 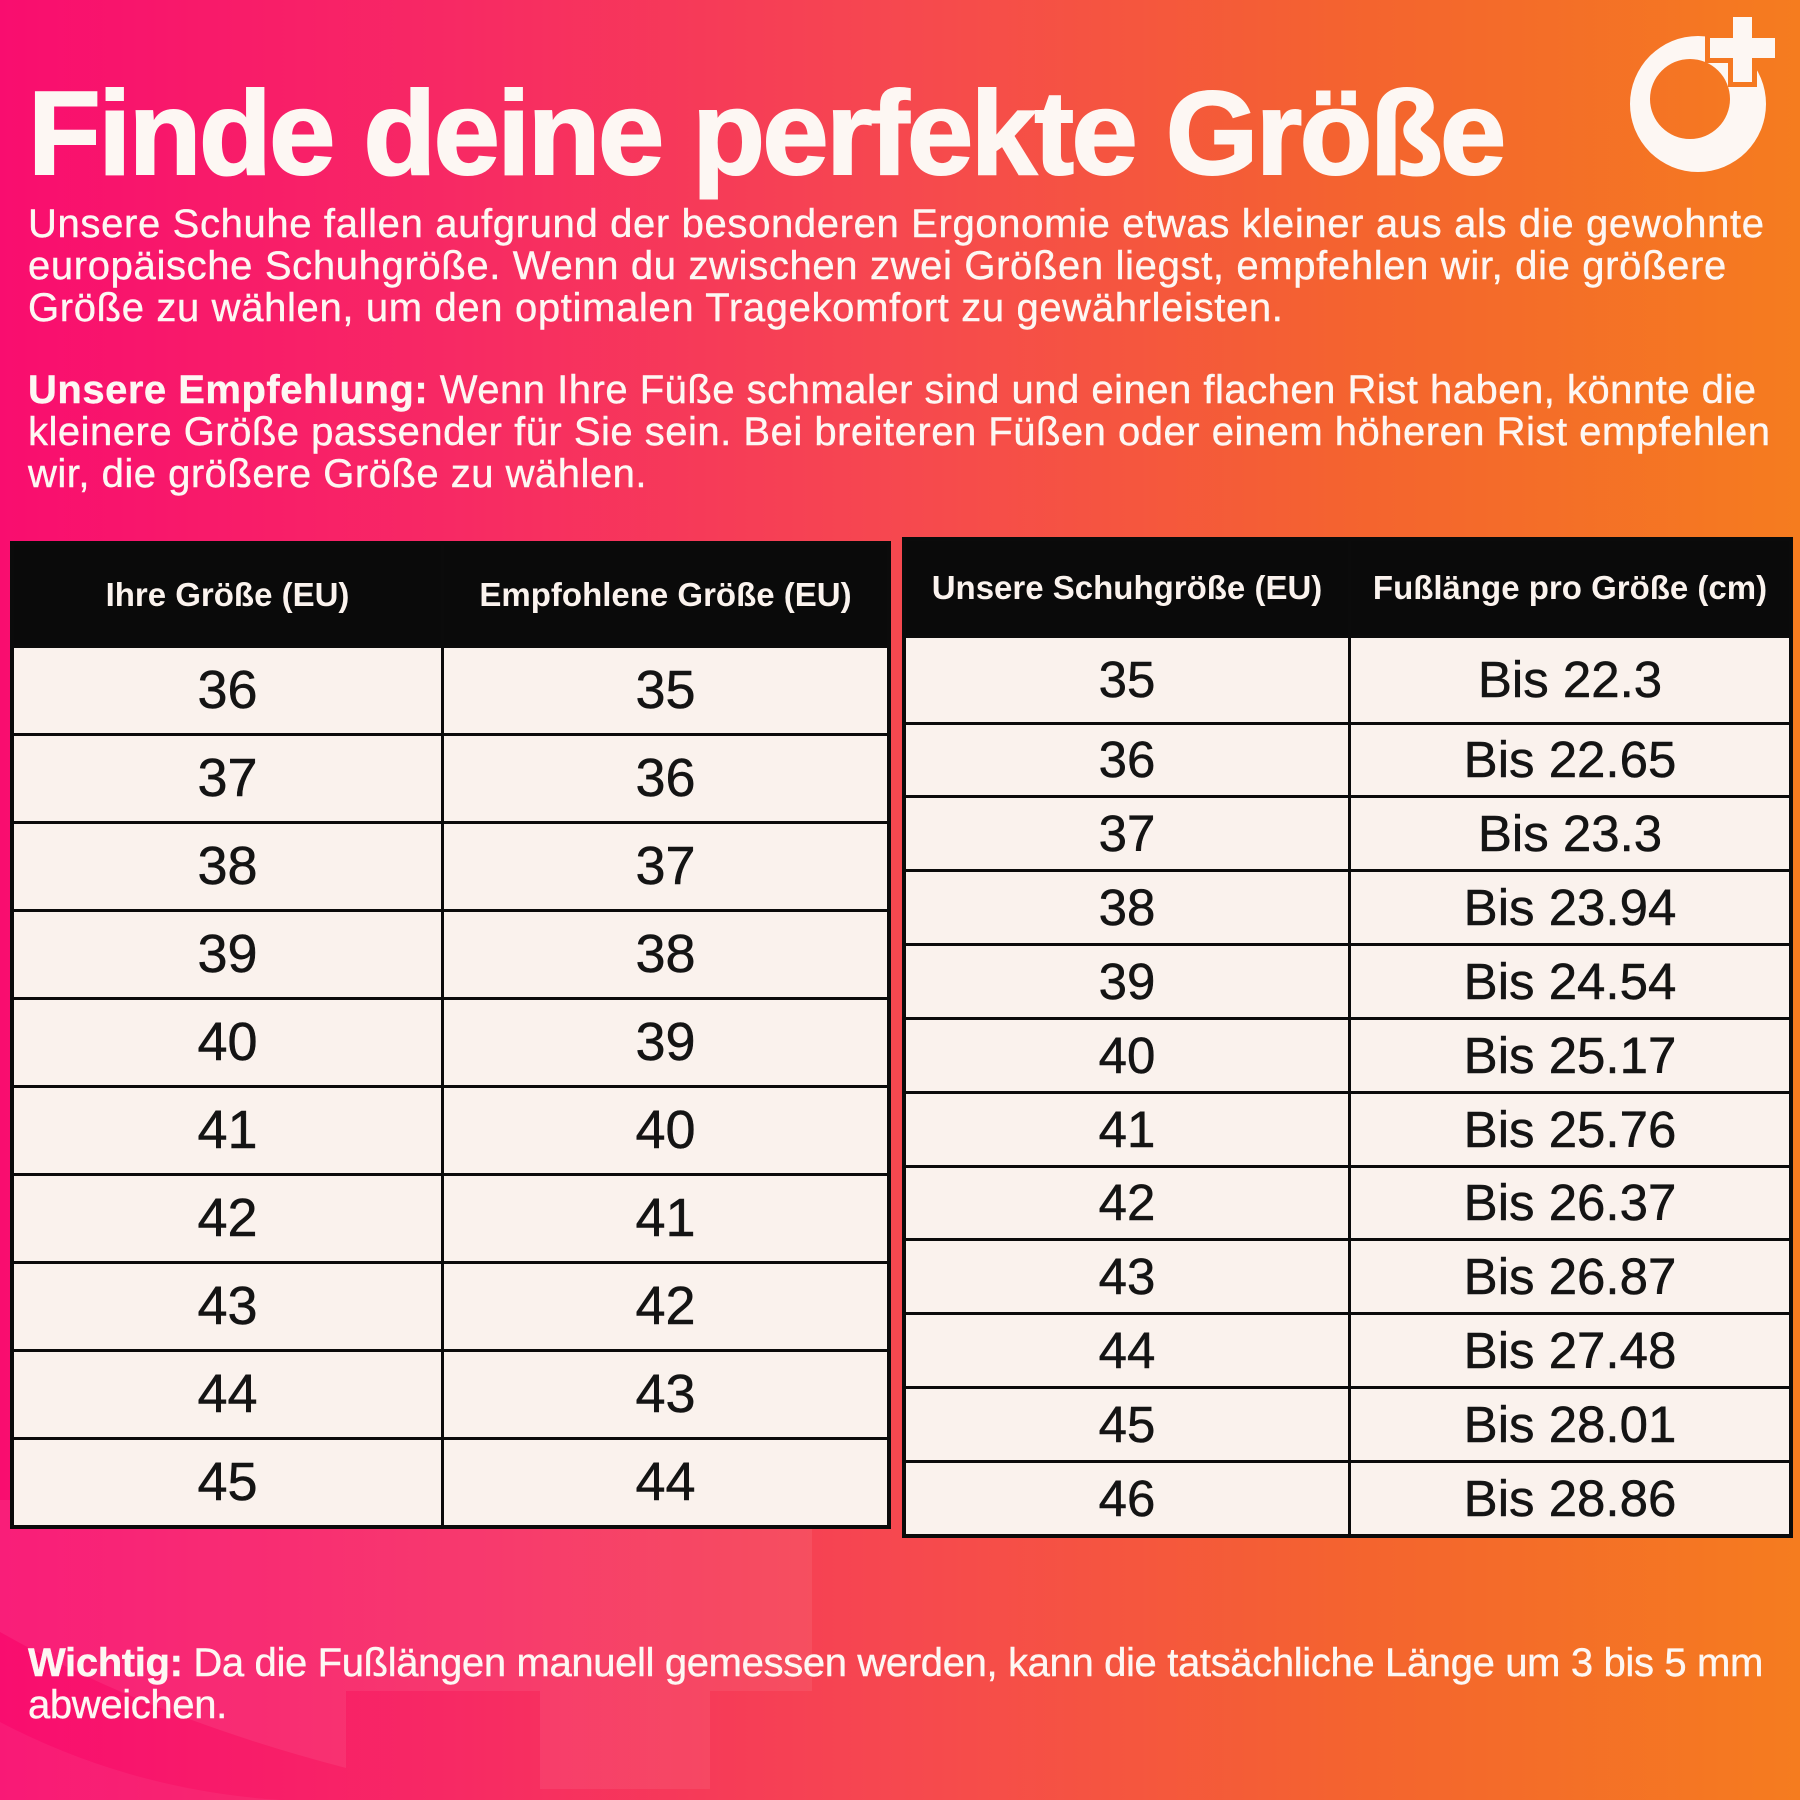 I want to click on table-row: 43 42, so click(x=450, y=1306).